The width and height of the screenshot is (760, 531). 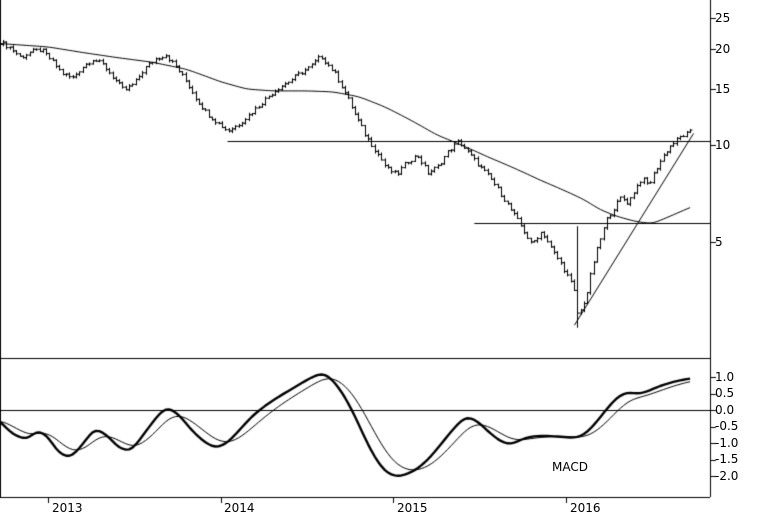 What do you see at coordinates (727, 426) in the screenshot?
I see `macd-axis-tick-label: -0.5` at bounding box center [727, 426].